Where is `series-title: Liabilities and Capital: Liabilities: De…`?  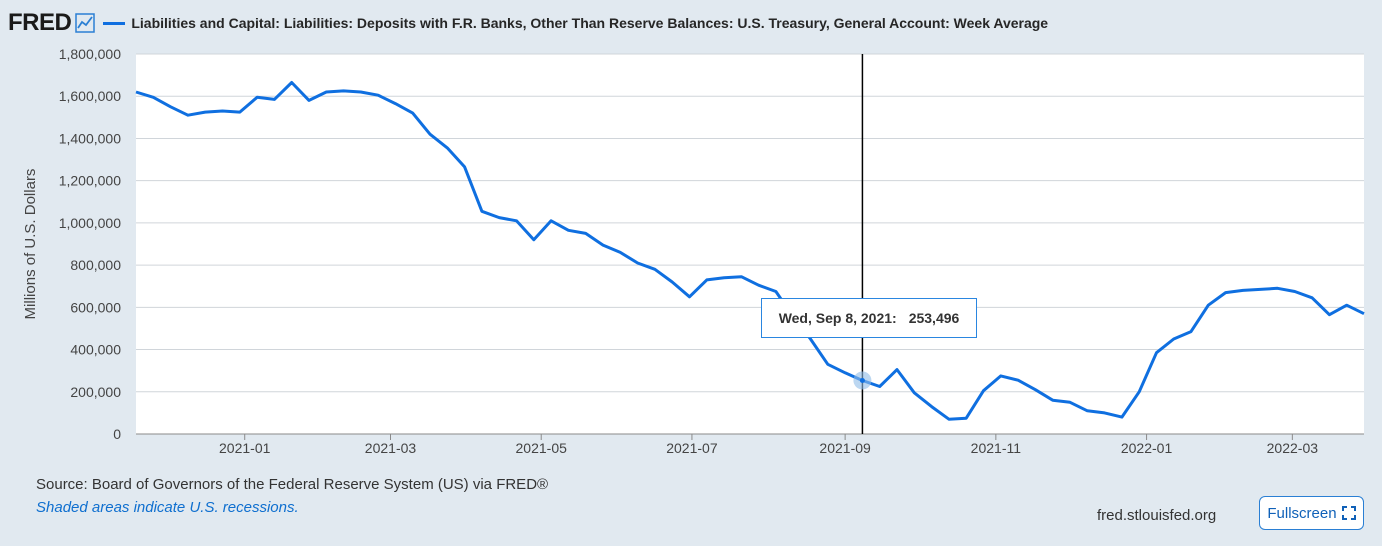
series-title: Liabilities and Capital: Liabilities: De… is located at coordinates (590, 23).